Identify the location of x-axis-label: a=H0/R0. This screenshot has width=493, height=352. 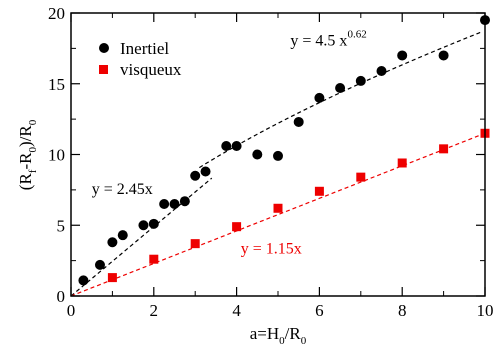
(278, 335).